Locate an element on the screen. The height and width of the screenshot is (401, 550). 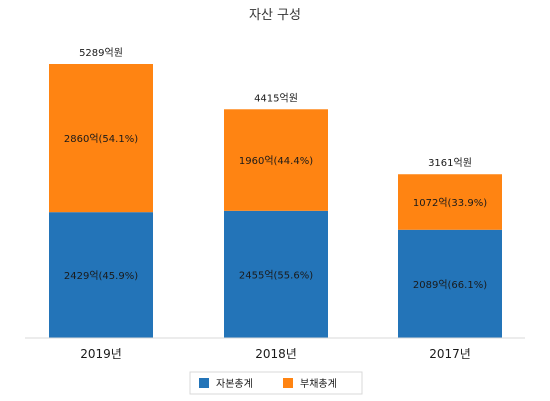
segment-label: 1960억(44.4%) is located at coordinates (276, 161).